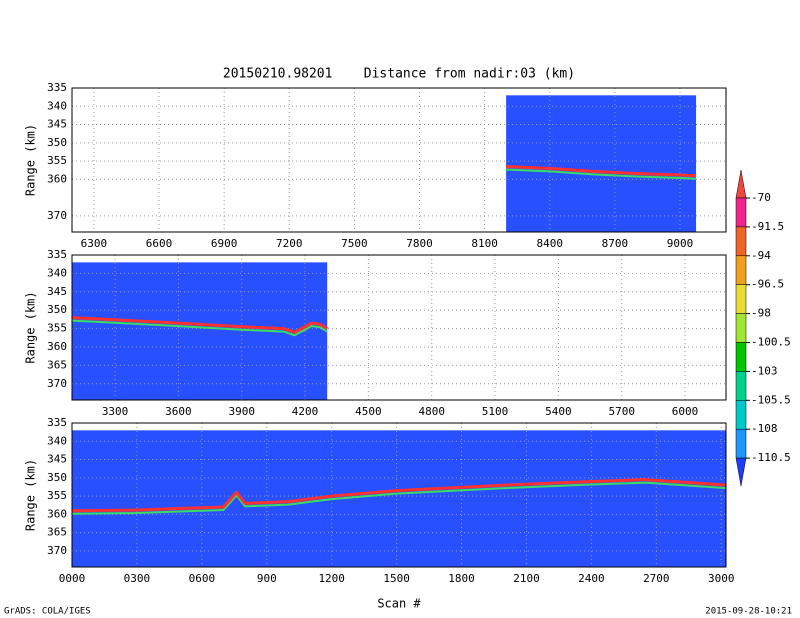 The image size is (800, 618). What do you see at coordinates (354, 243) in the screenshot?
I see `x-tick-label: 7500` at bounding box center [354, 243].